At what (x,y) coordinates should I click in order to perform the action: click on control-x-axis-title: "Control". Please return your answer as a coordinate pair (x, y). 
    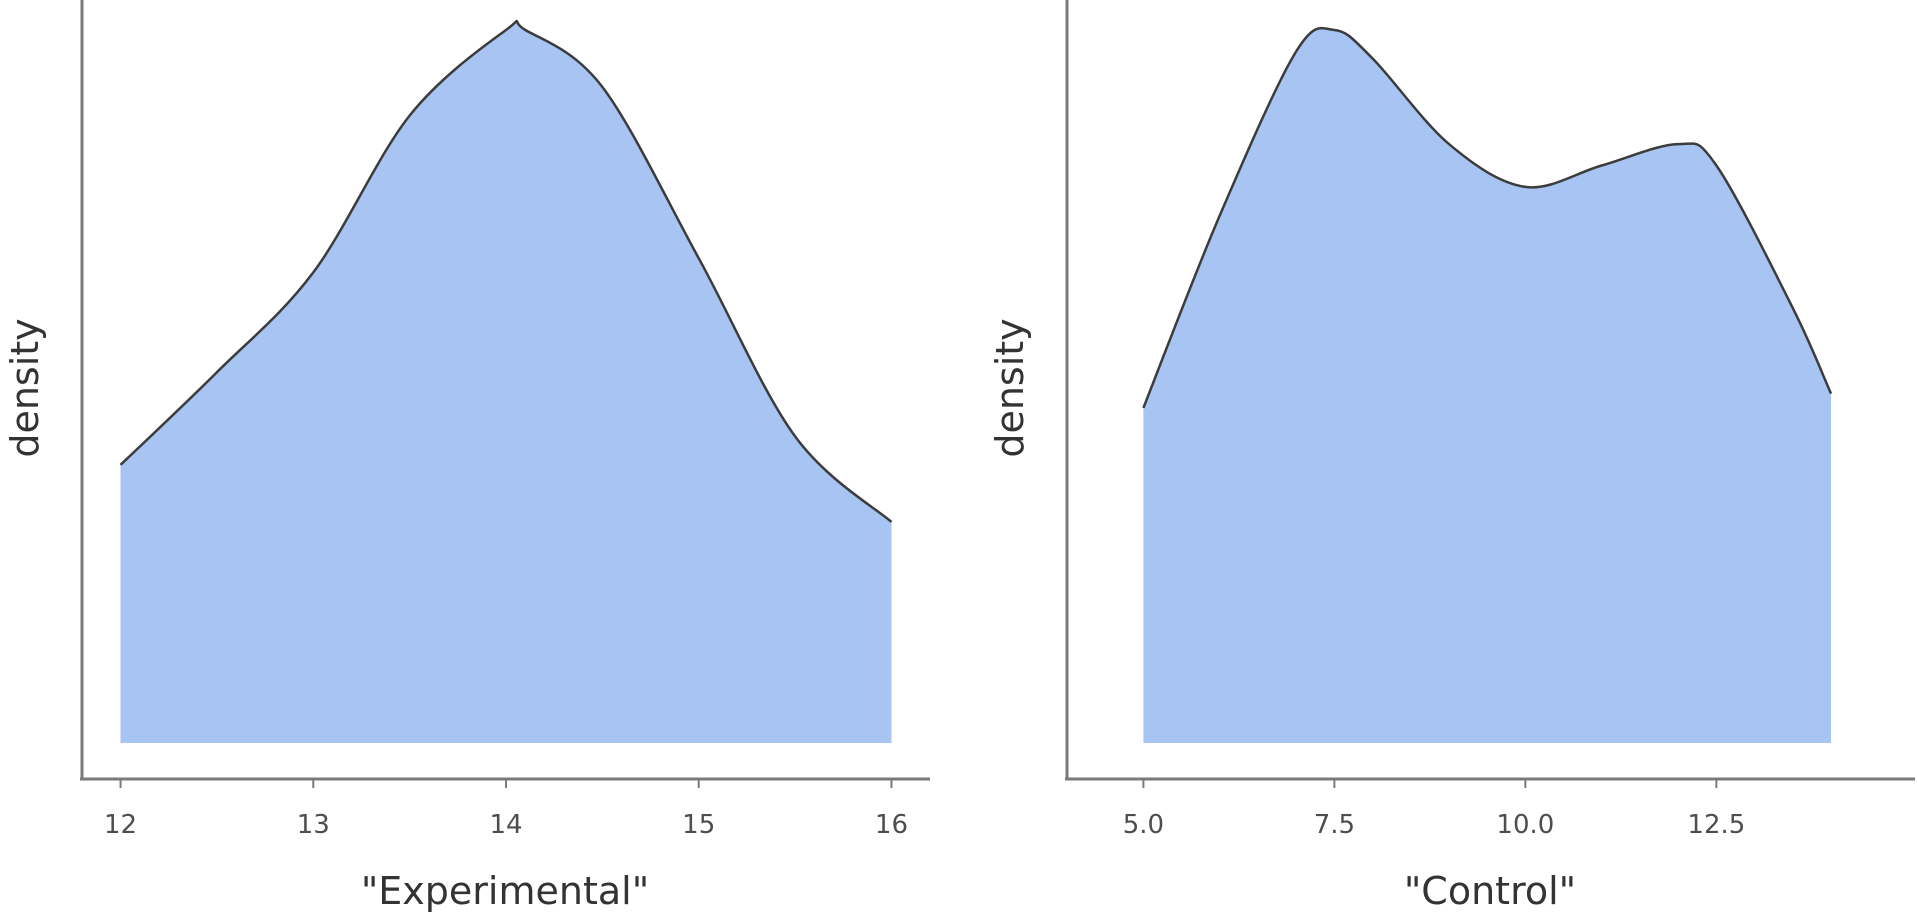
    Looking at the image, I should click on (1490, 891).